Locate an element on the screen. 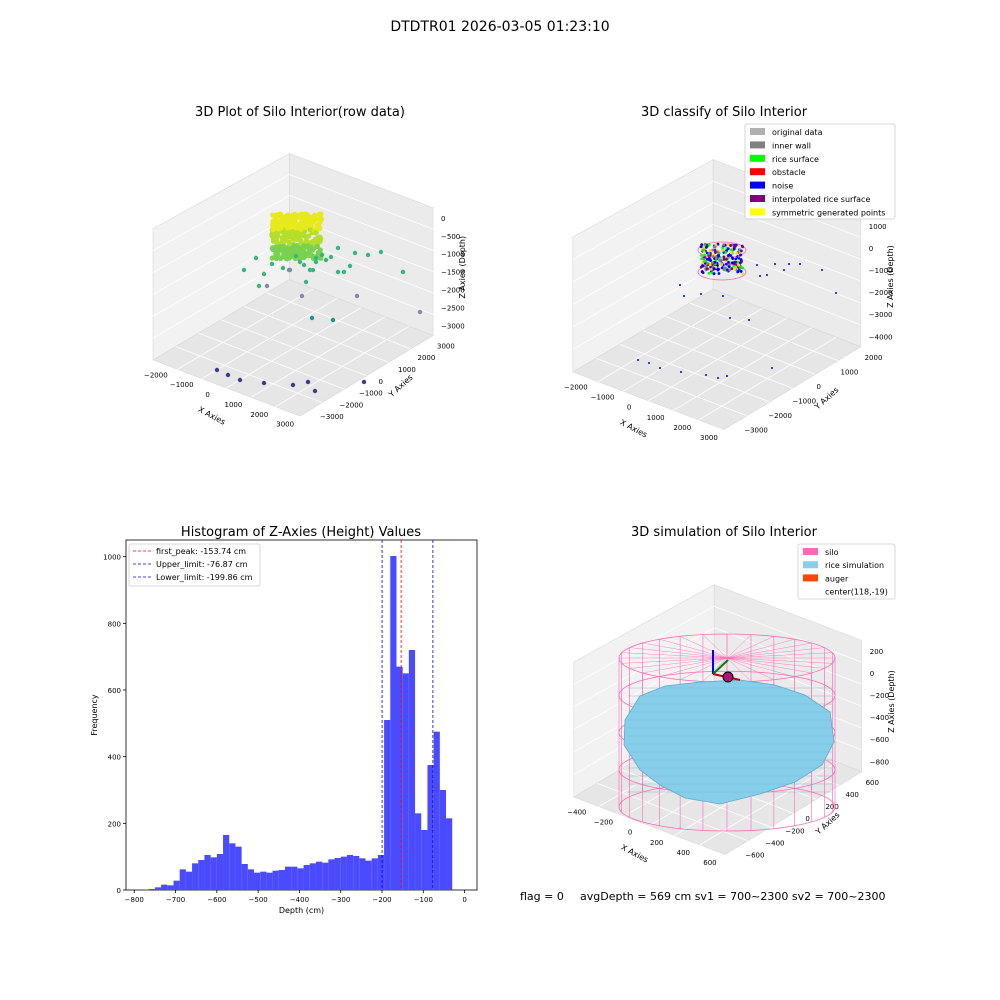  sim-y-axis-label: Y Axies is located at coordinates (827, 823).